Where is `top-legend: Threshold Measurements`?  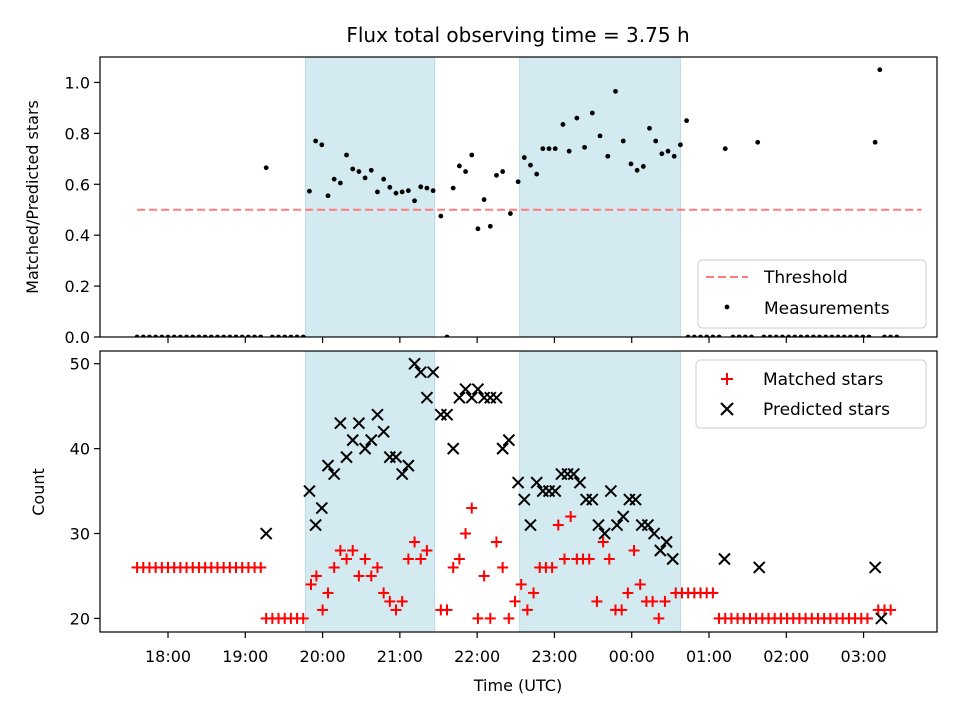 top-legend: Threshold Measurements is located at coordinates (812, 294).